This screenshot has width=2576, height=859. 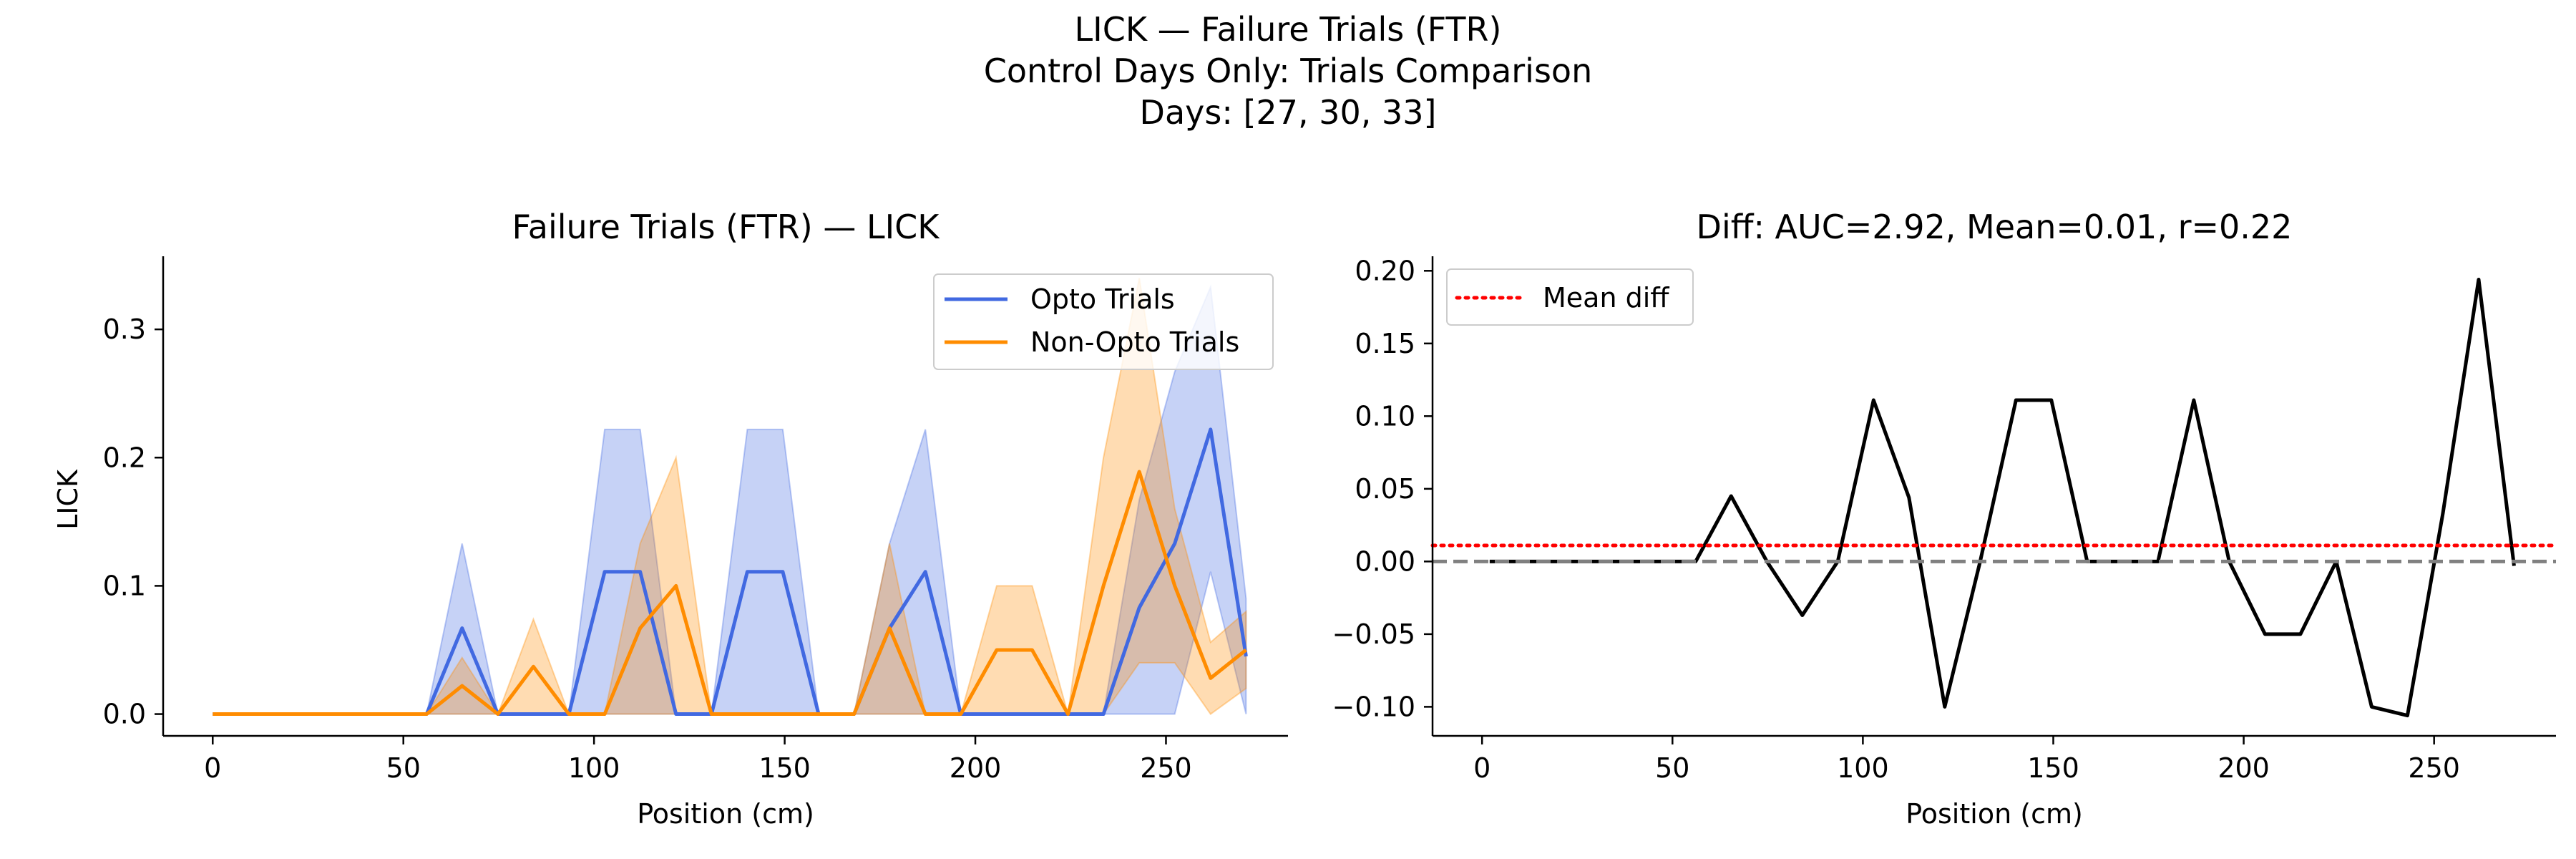 I want to click on left-chart-title: Failure Trials (FTR) — LICK, so click(x=726, y=227).